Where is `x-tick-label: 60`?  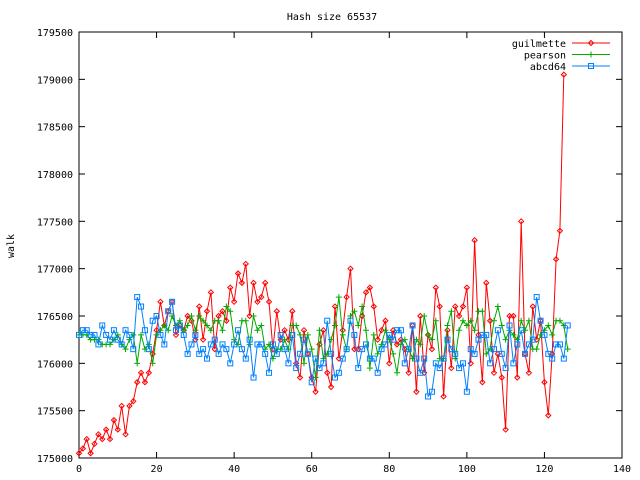 x-tick-label: 60 is located at coordinates (312, 469).